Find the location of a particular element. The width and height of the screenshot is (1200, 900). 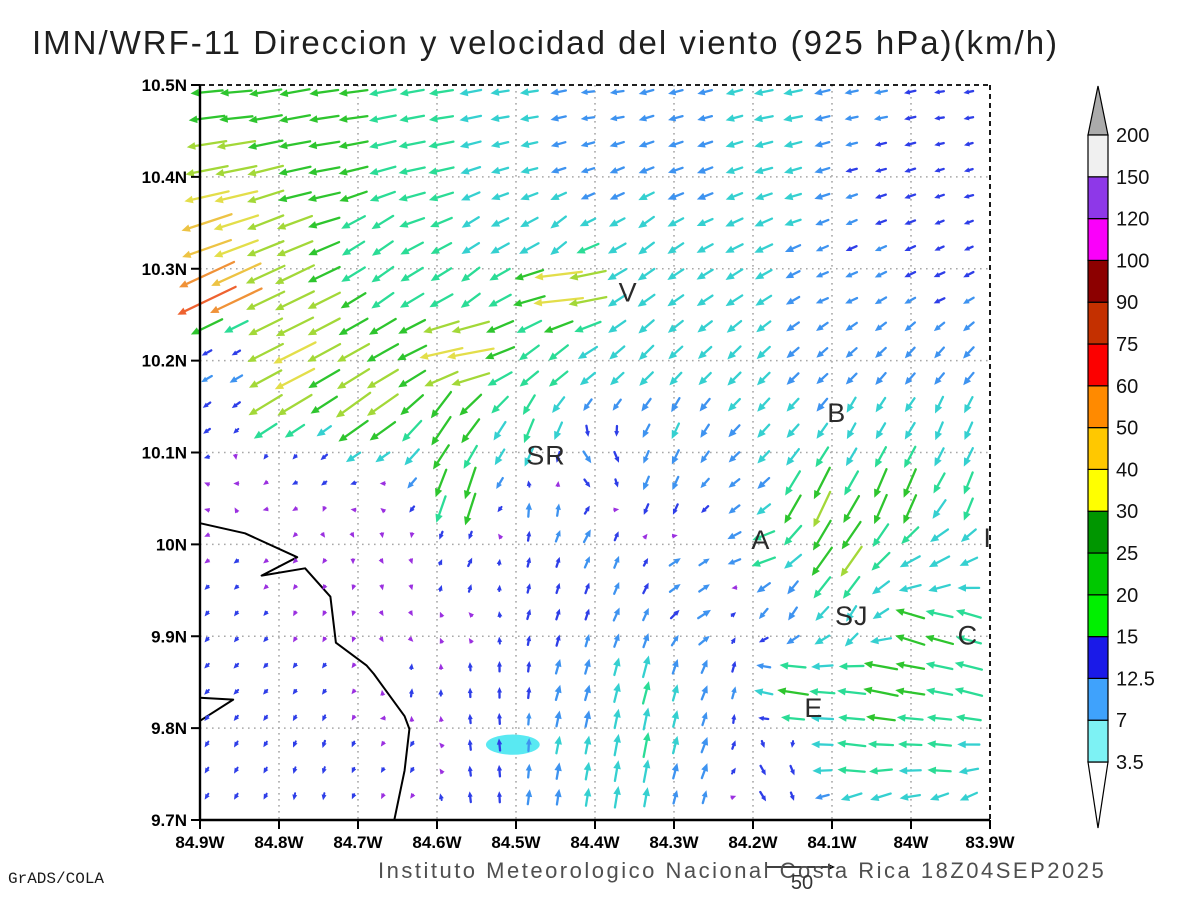

lat-tick-label: 9.9N is located at coordinates (169, 636).